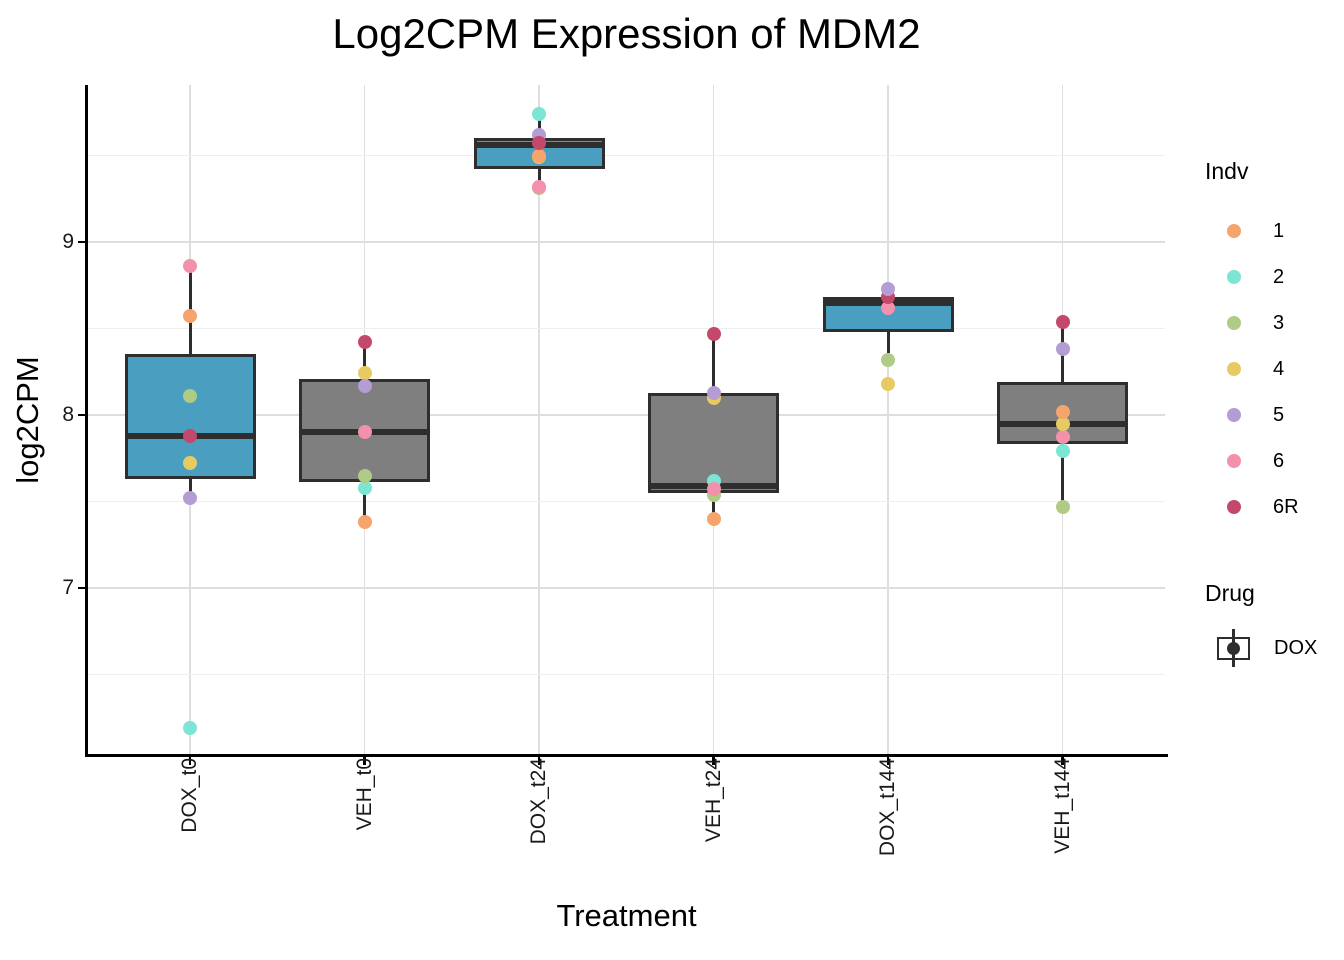 Image resolution: width=1344 pixels, height=960 pixels. What do you see at coordinates (86, 421) in the screenshot?
I see `y-axis-line` at bounding box center [86, 421].